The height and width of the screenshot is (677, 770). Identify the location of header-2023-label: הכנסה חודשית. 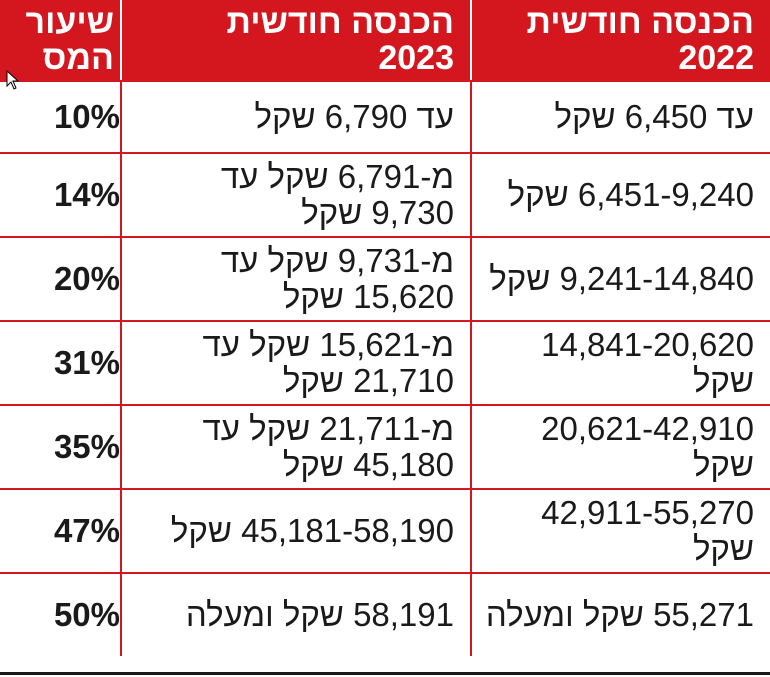
(340, 22).